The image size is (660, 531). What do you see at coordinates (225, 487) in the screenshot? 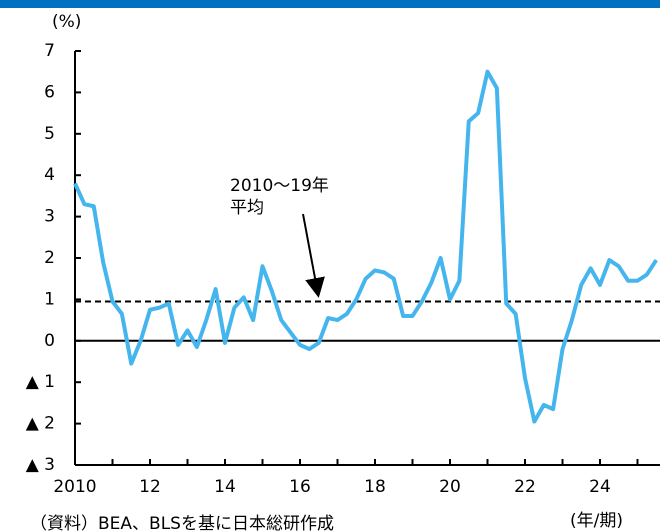
I see `x-tick-label: 14` at bounding box center [225, 487].